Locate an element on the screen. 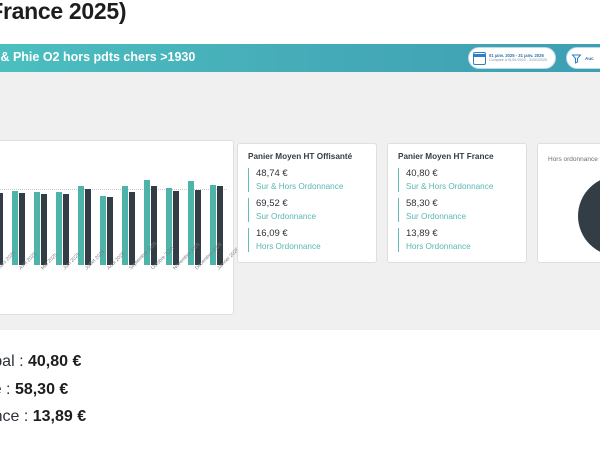  bar-chart-plot is located at coordinates (113, 216).